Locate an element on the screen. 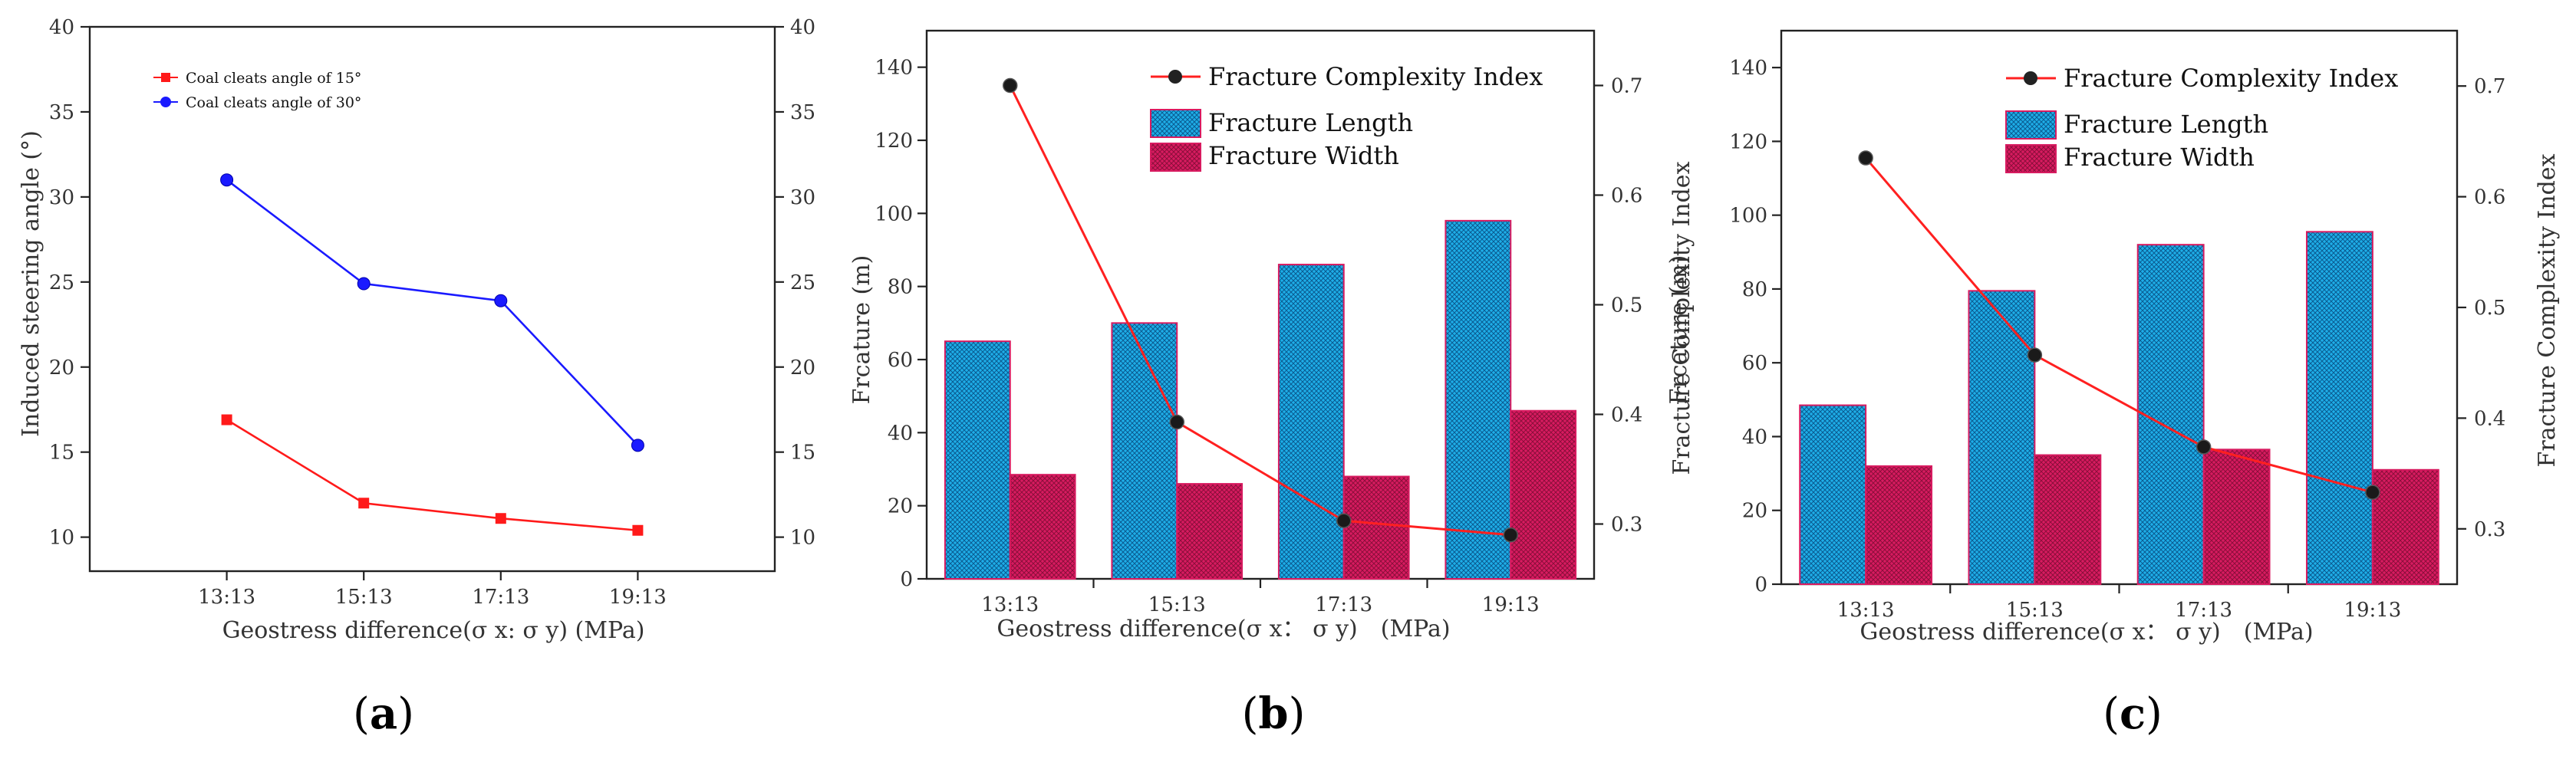 The height and width of the screenshot is (759, 2576). panel-c-y-label: Frcature (m) is located at coordinates (1678, 330).